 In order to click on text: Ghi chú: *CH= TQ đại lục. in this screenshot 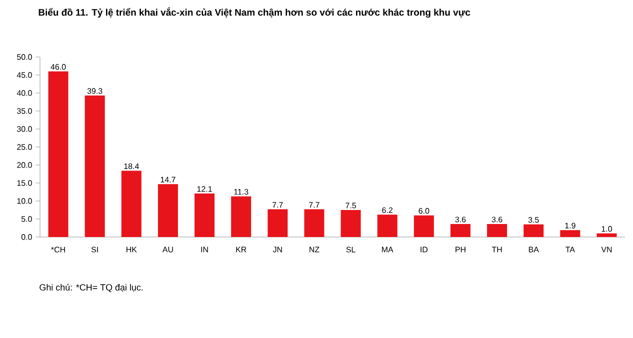, I will do `click(91, 288)`.